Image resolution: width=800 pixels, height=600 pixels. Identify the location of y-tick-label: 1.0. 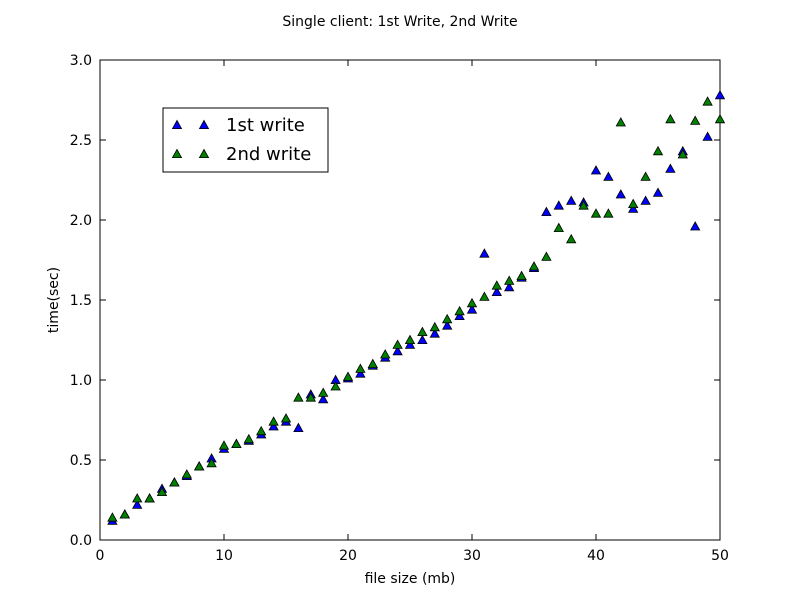
(81, 381).